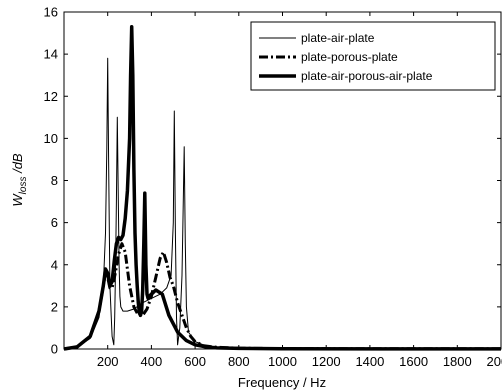 The image size is (502, 390). Describe the element at coordinates (17, 200) in the screenshot. I see `y-axis-title-main: W` at that location.